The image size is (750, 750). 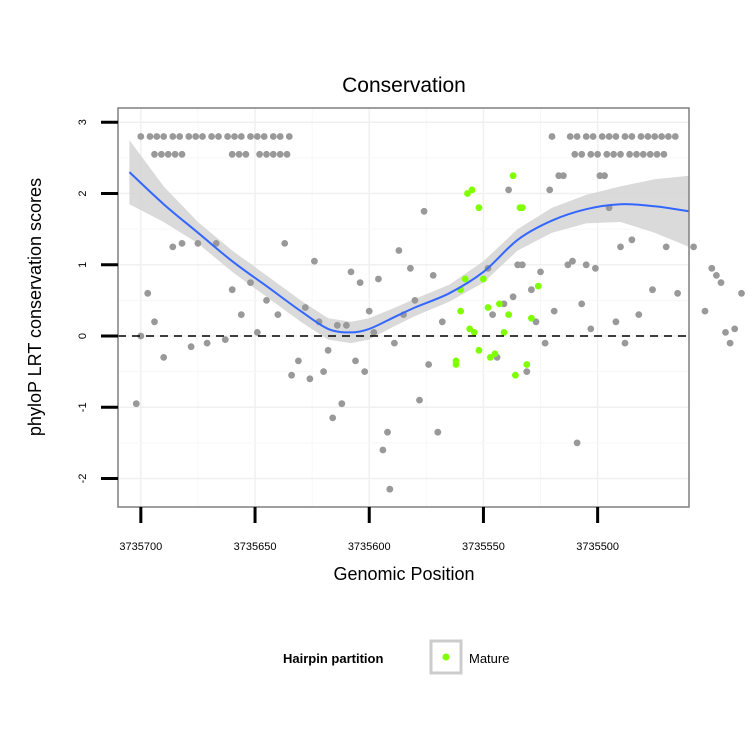 What do you see at coordinates (83, 122) in the screenshot?
I see `y-tick-label: 3` at bounding box center [83, 122].